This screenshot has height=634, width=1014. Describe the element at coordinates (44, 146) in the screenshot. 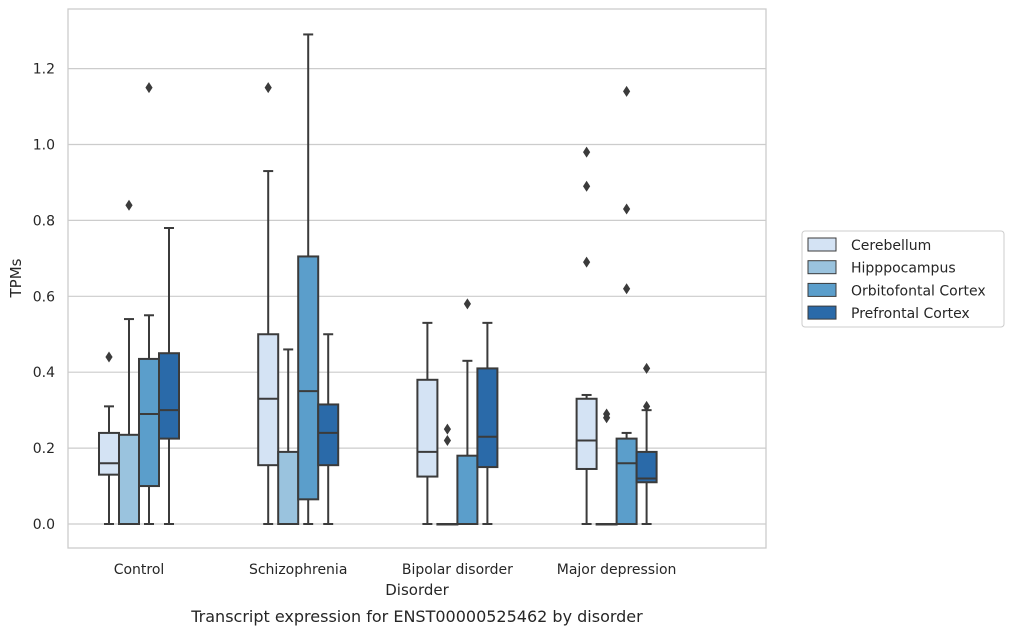

I see `y-tick-label: 1.0` at that location.